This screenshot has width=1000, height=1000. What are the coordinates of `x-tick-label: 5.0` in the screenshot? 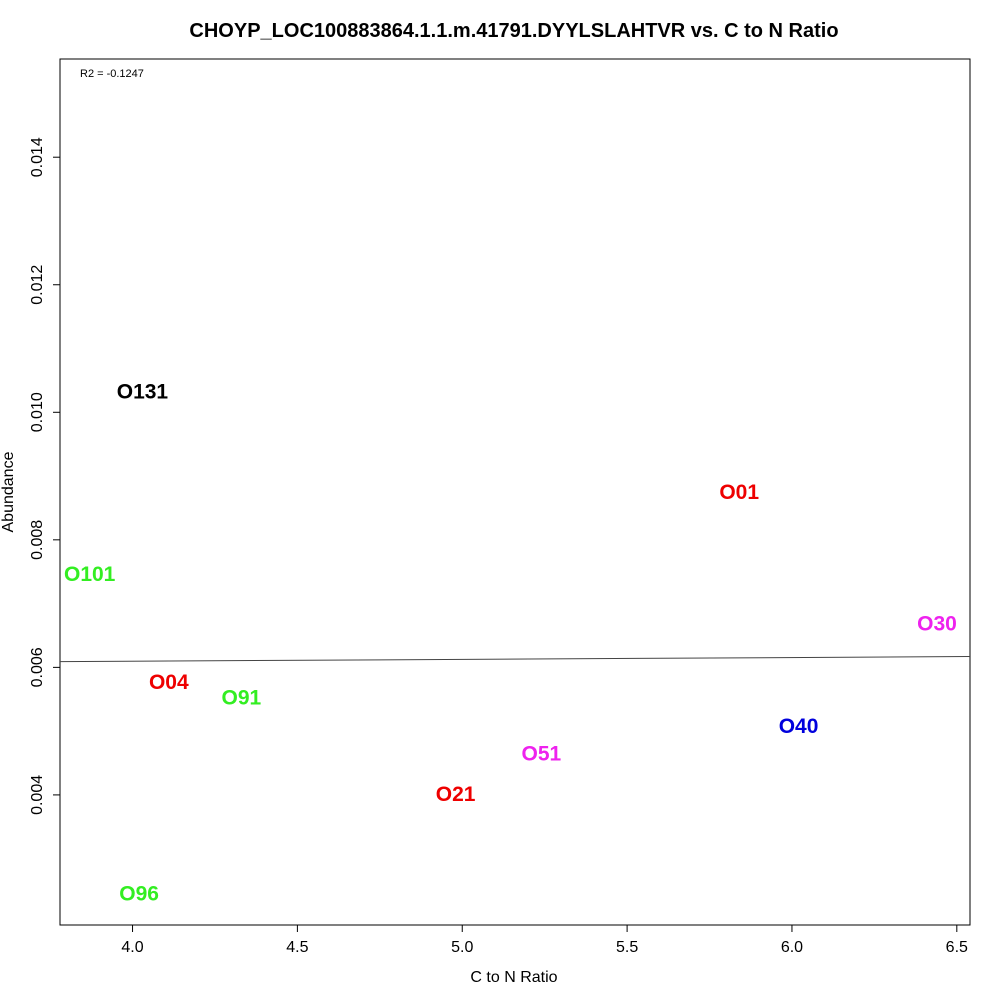 It's located at (462, 947).